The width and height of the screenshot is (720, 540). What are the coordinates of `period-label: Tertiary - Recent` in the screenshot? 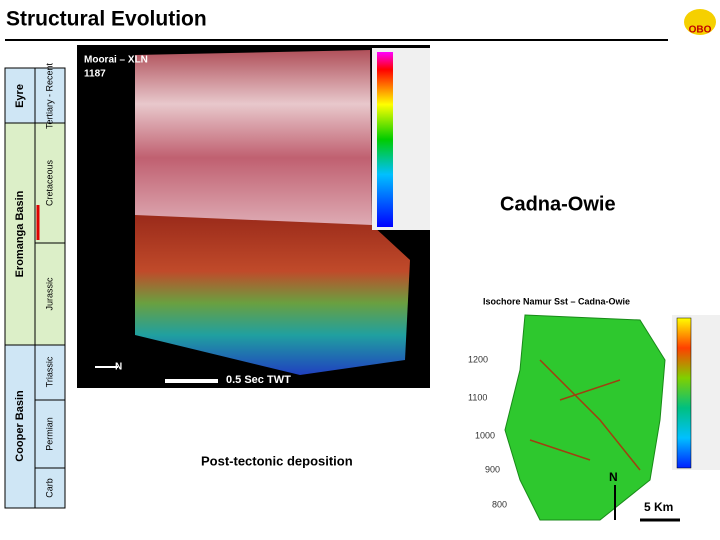 It's located at (49, 95).